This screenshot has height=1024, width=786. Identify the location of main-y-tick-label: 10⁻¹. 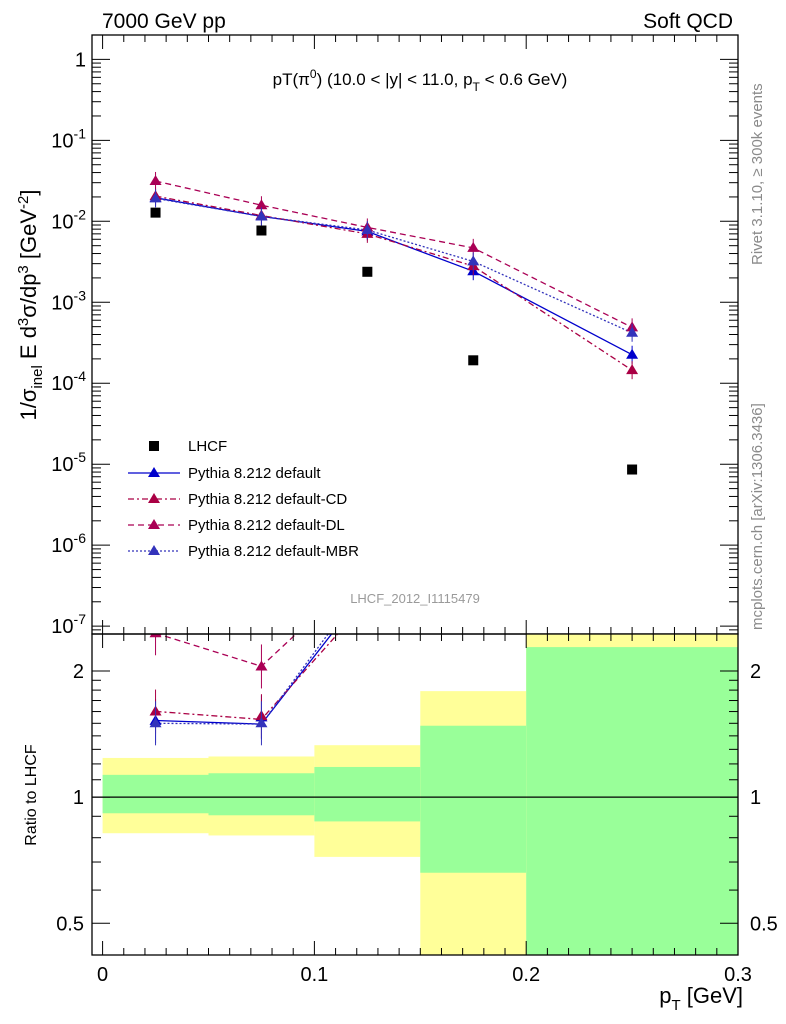
(68, 138).